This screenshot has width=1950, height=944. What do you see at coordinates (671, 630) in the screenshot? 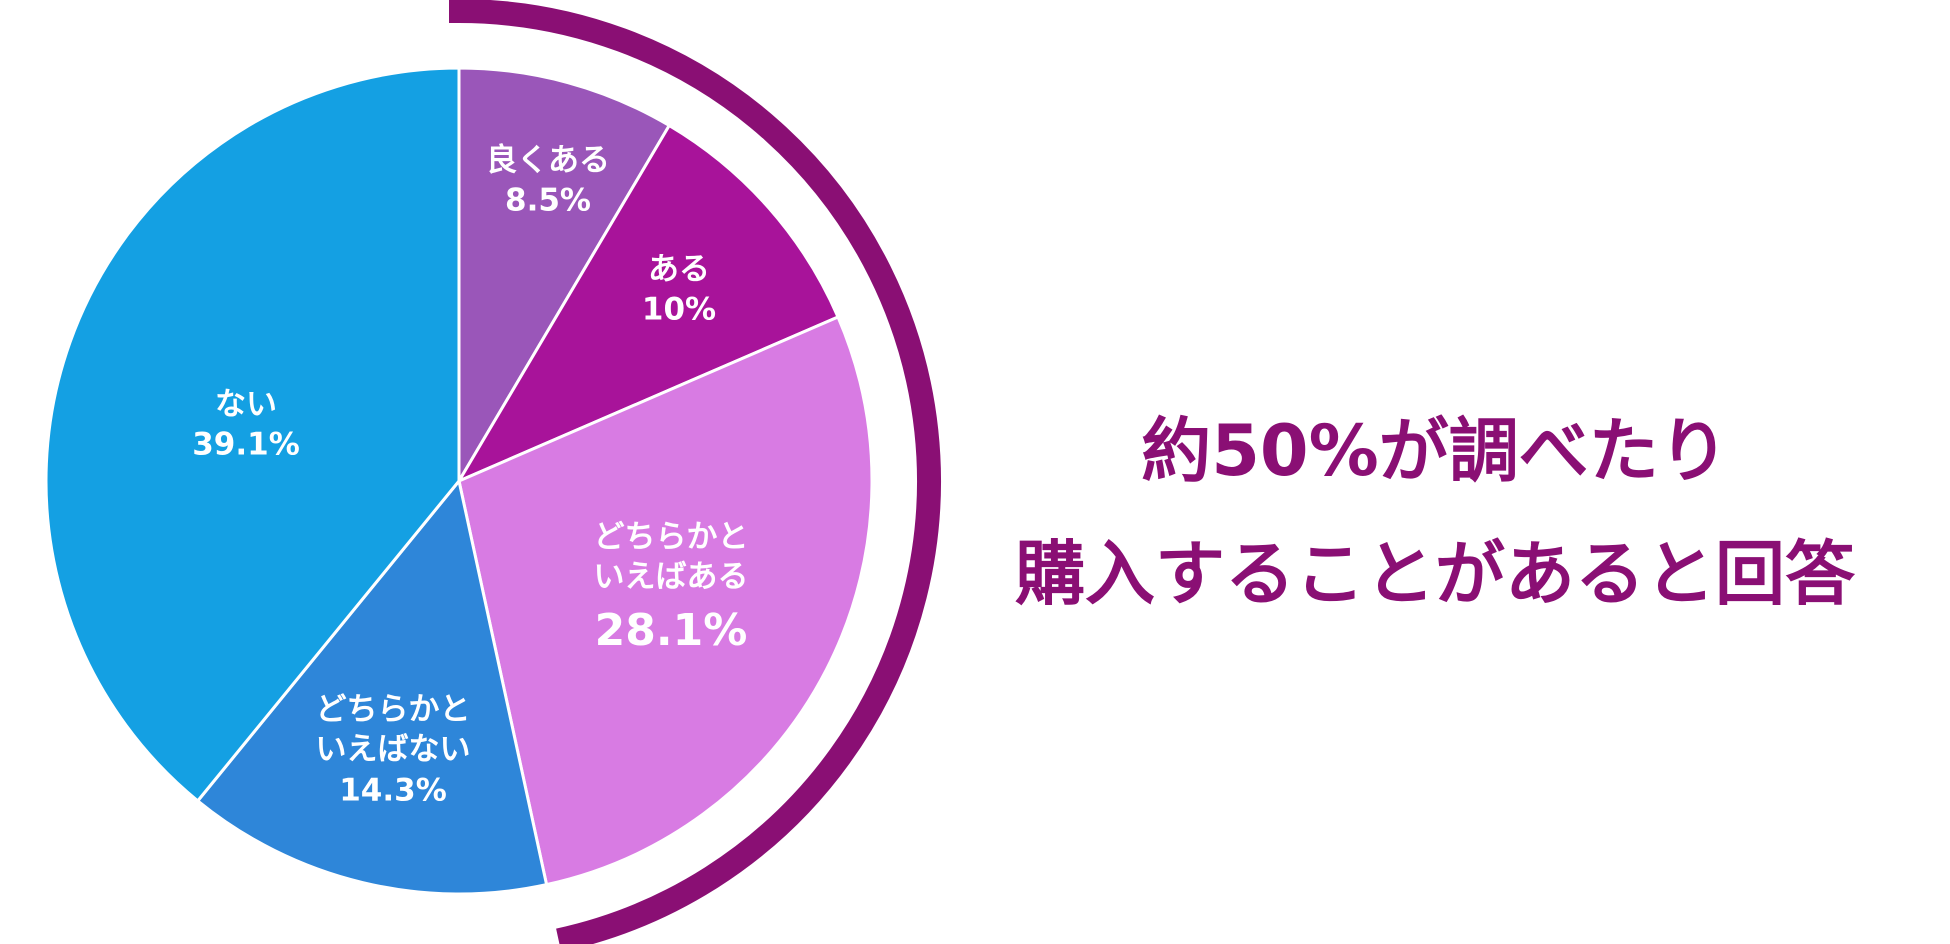
I see `value-label: 28.1%` at bounding box center [671, 630].